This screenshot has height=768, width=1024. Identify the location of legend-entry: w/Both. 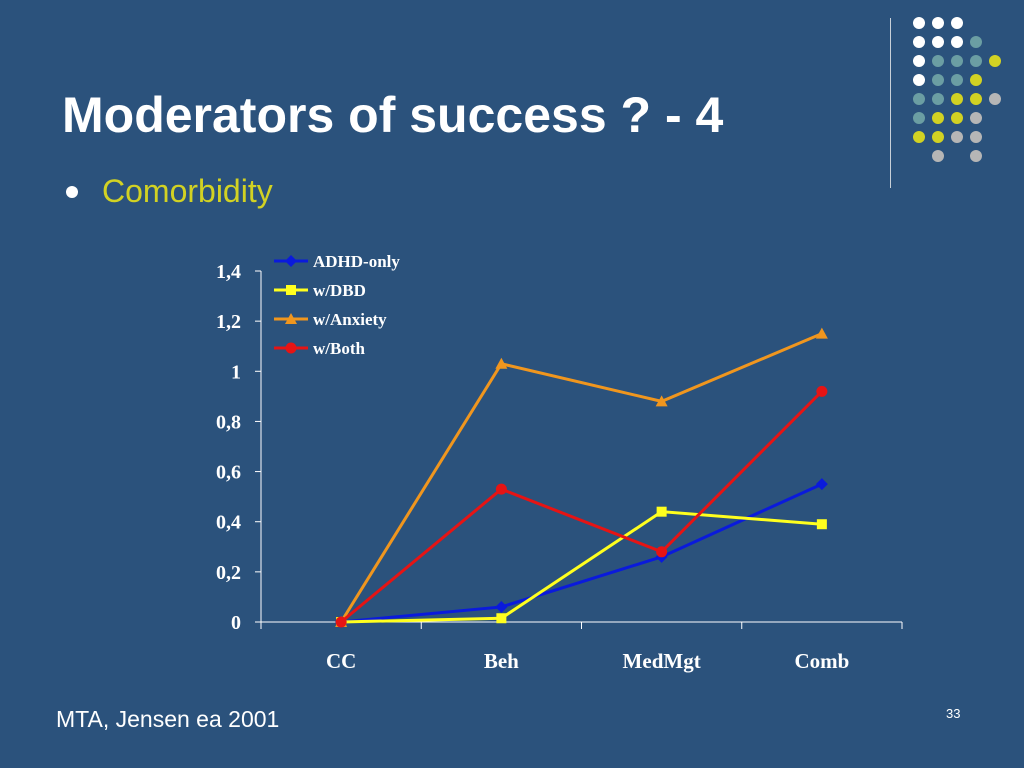
(320, 348).